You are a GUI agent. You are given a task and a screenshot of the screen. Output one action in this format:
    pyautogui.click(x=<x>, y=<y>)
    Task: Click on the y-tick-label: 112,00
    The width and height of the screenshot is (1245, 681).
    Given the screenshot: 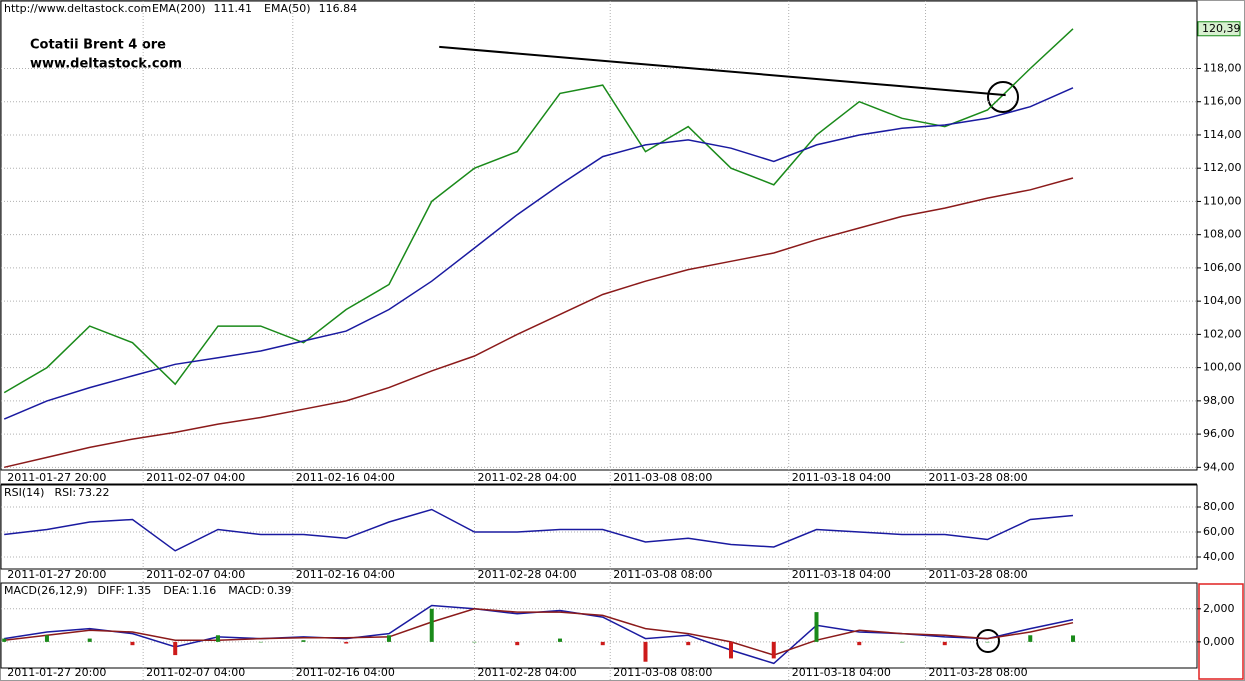 What is the action you would take?
    pyautogui.click(x=1222, y=167)
    